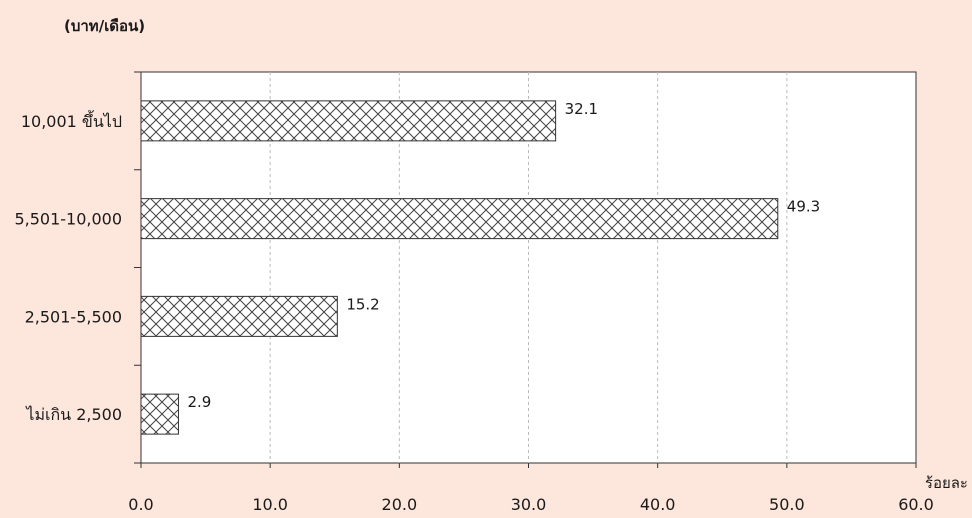 Image resolution: width=972 pixels, height=518 pixels. What do you see at coordinates (73, 316) in the screenshot?
I see `category-label: 2,501-5,500` at bounding box center [73, 316].